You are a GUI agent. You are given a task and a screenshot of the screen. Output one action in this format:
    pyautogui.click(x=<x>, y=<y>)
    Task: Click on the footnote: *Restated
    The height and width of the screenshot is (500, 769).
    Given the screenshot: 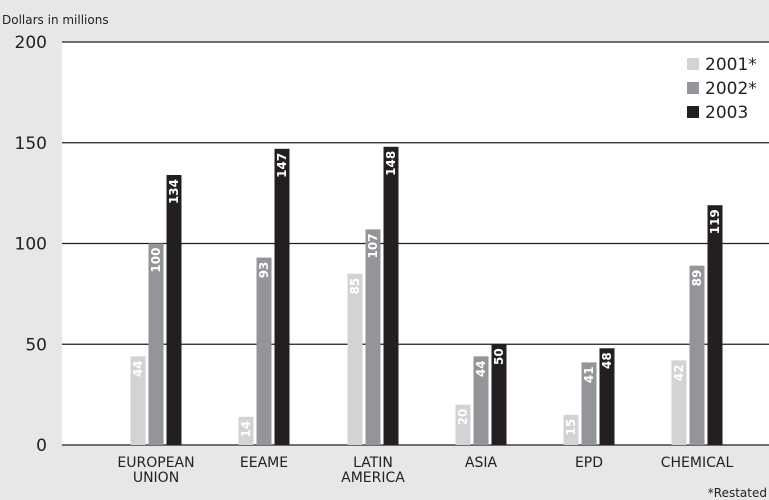 What is the action you would take?
    pyautogui.click(x=737, y=493)
    